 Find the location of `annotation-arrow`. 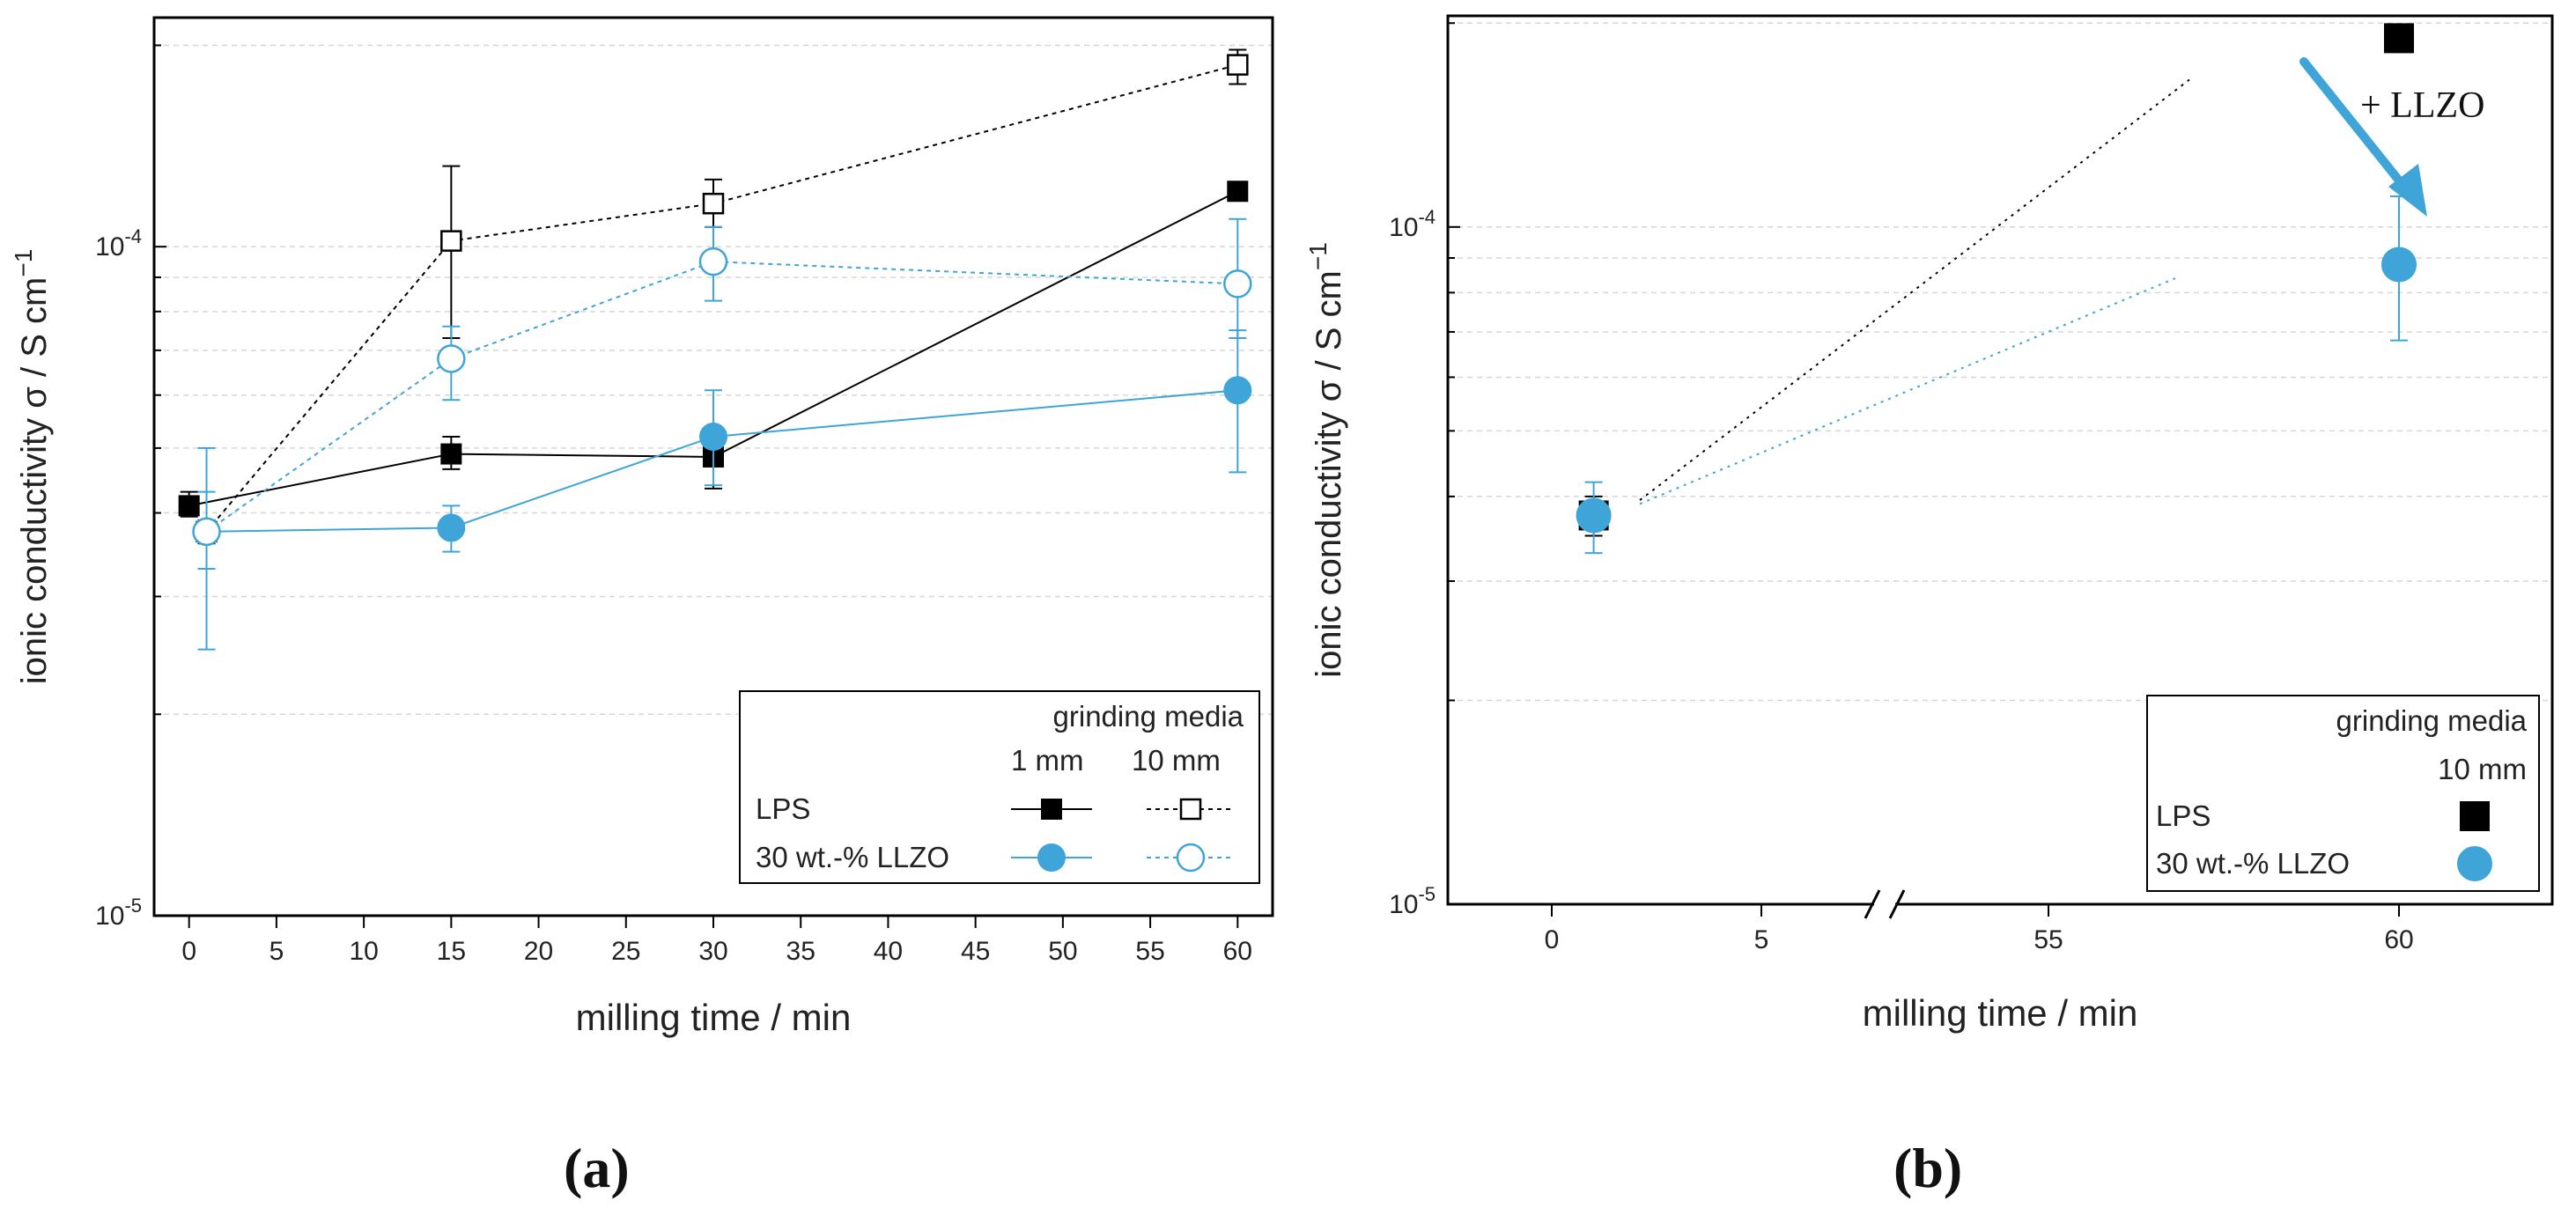

annotation-arrow is located at coordinates (2363, 137).